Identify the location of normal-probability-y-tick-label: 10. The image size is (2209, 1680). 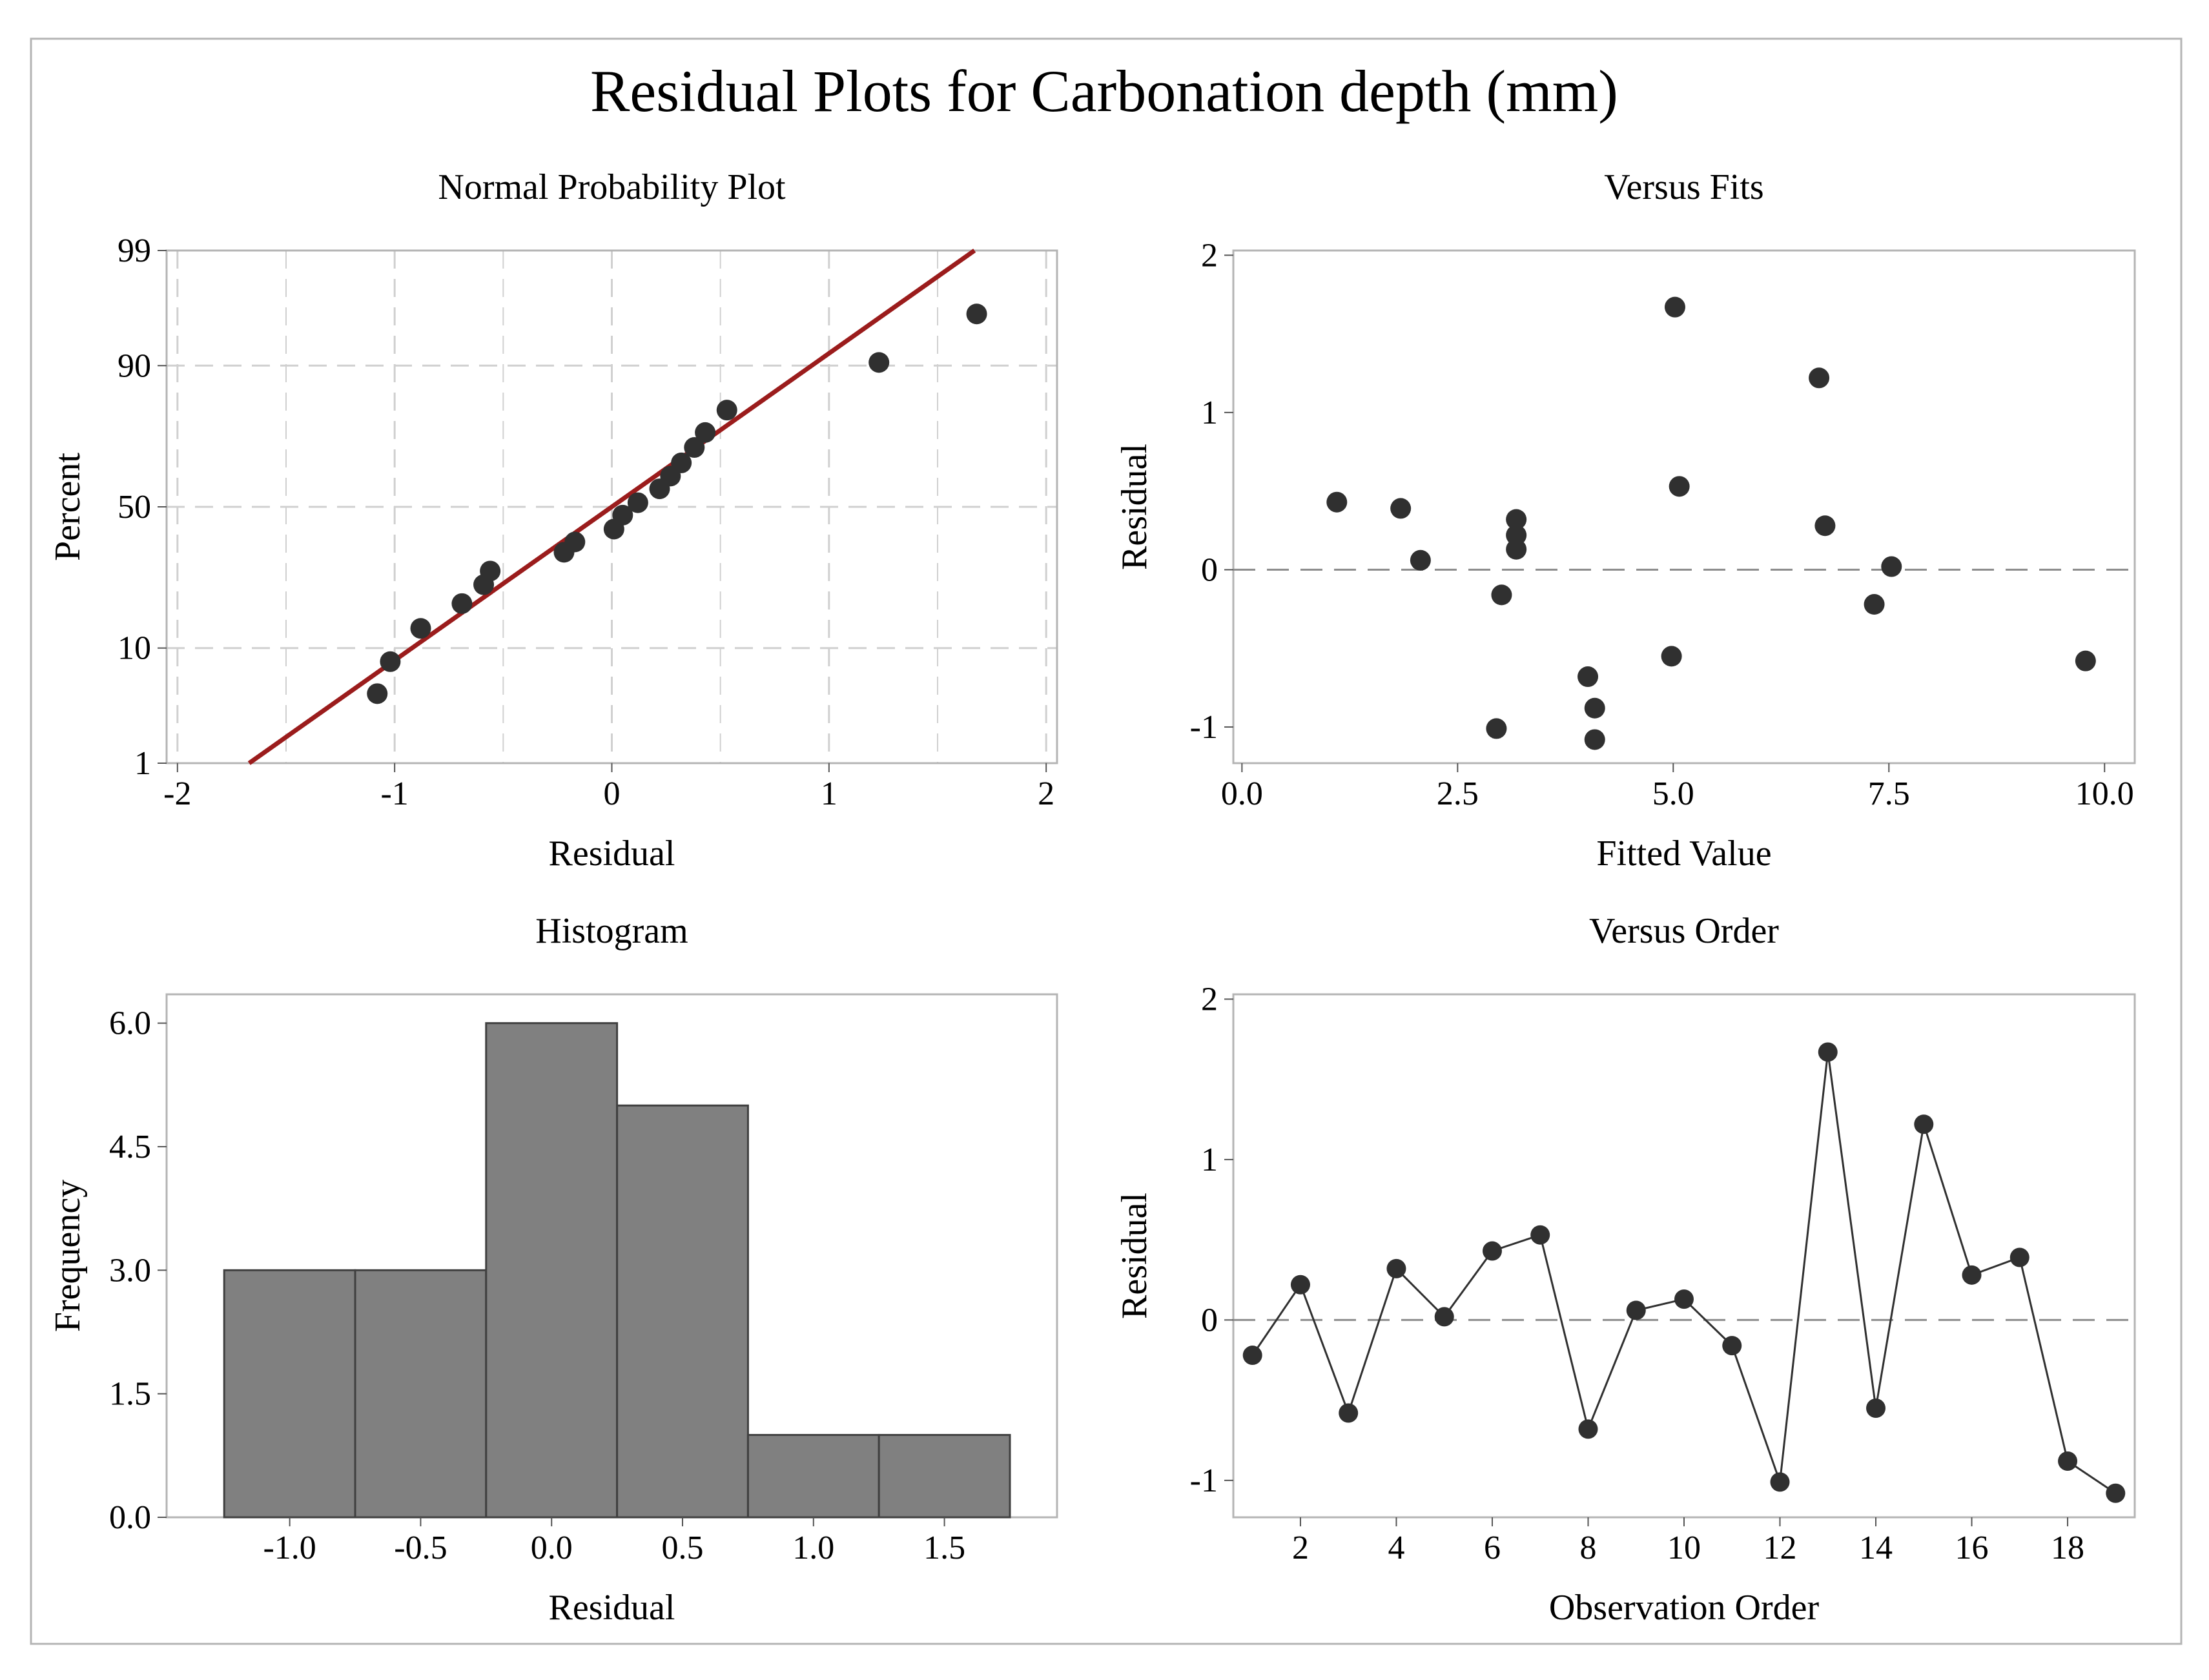
(134, 648).